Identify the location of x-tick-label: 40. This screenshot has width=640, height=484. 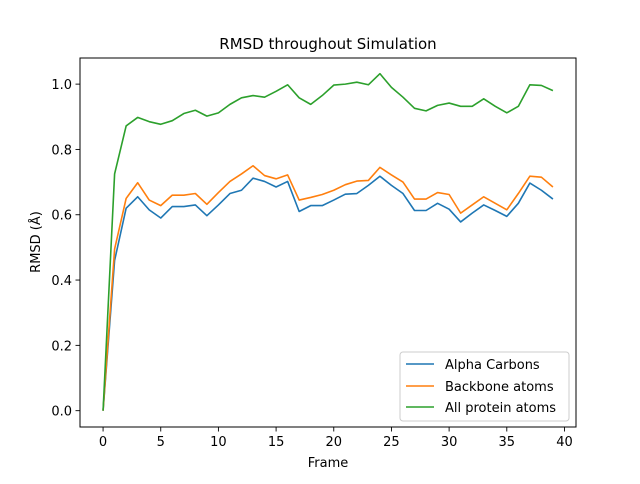
(564, 442).